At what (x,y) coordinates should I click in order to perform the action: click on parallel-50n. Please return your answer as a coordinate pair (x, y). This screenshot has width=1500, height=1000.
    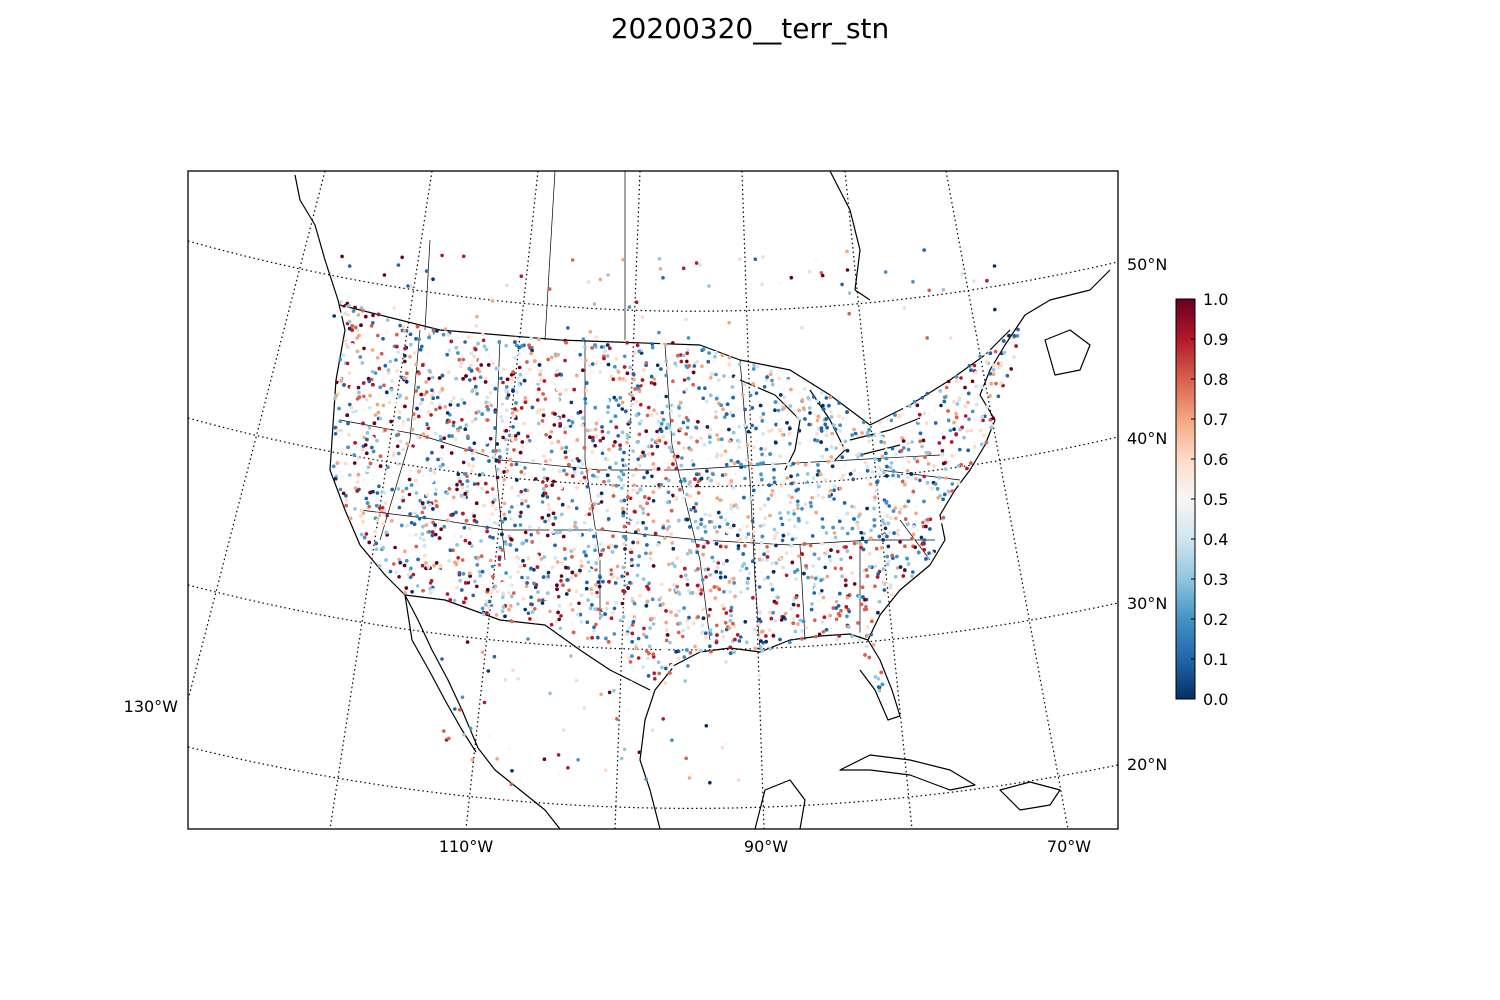
    Looking at the image, I should click on (653, 276).